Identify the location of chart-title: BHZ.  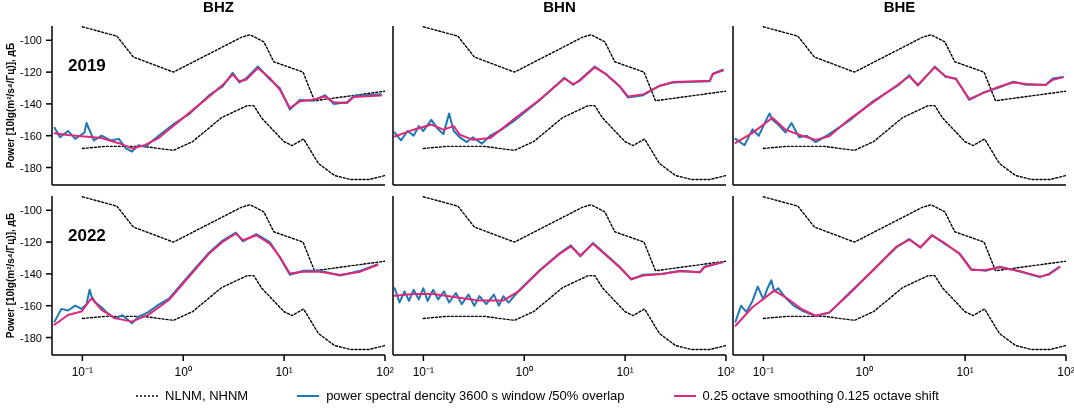
(218, 7).